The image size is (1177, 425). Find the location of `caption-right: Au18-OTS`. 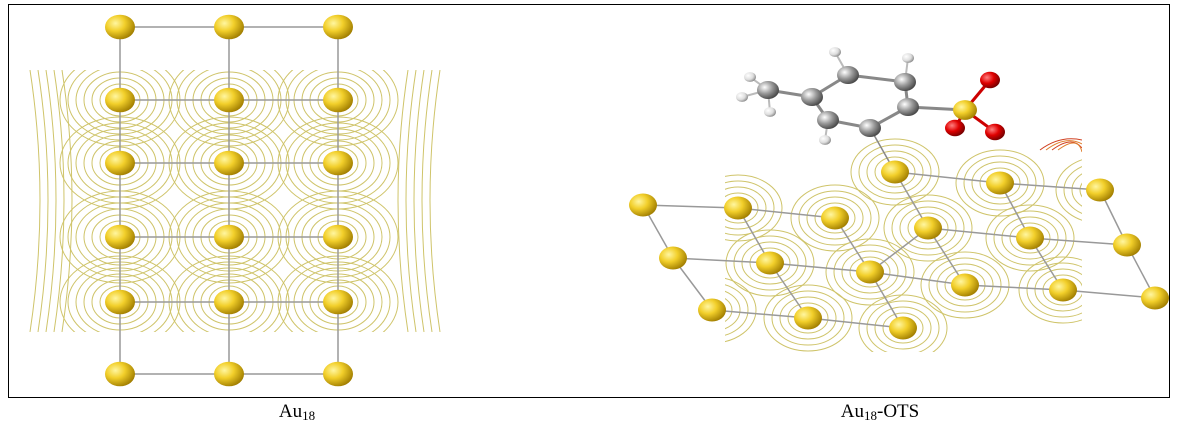

caption-right: Au18-OTS is located at coordinates (880, 412).